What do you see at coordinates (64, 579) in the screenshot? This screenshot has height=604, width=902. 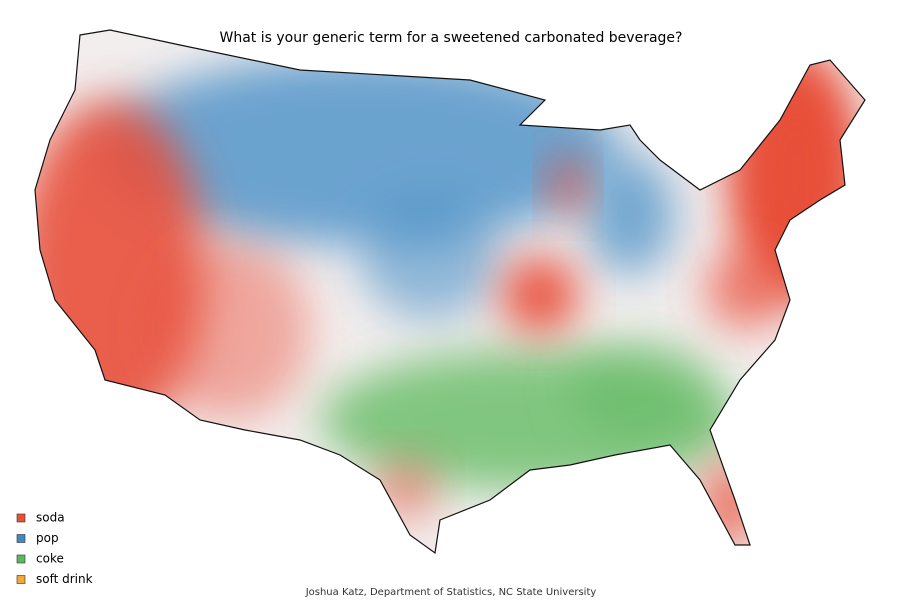 I see `legend-label: soft drink` at bounding box center [64, 579].